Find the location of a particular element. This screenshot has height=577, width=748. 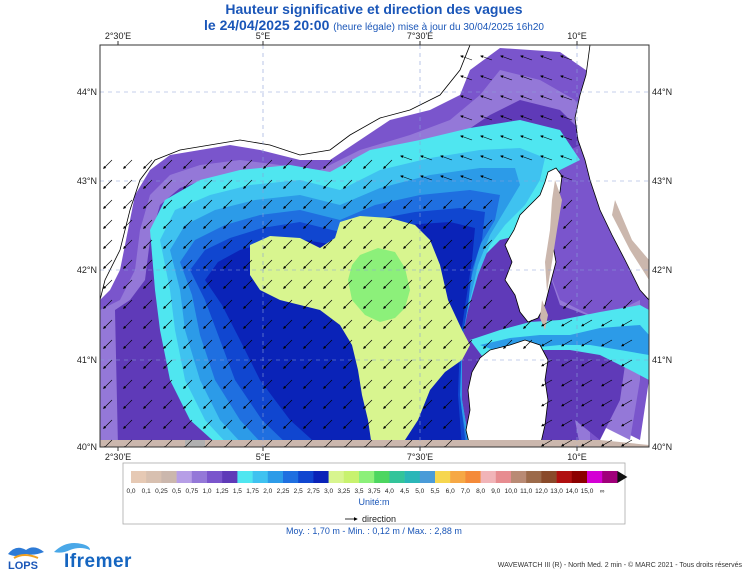

colorbar-unit: Unité:m is located at coordinates (374, 502).